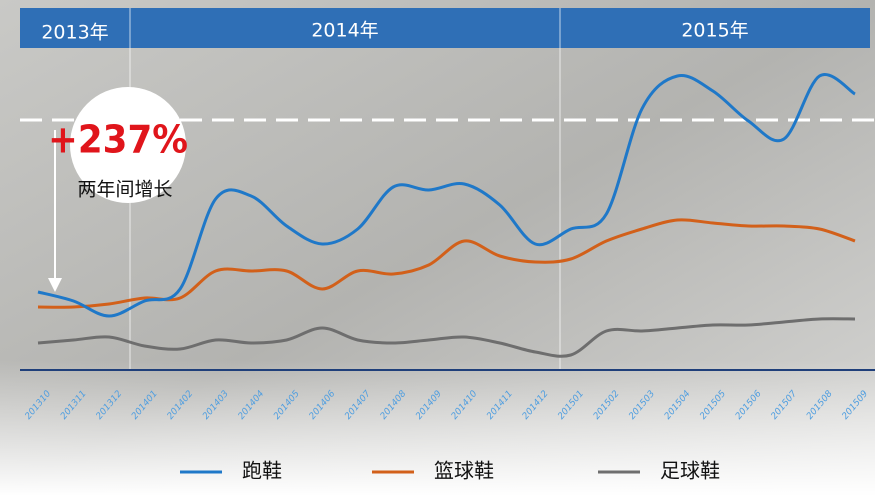 The width and height of the screenshot is (875, 496). I want to click on annotation-text: 两年间增长, so click(124, 190).